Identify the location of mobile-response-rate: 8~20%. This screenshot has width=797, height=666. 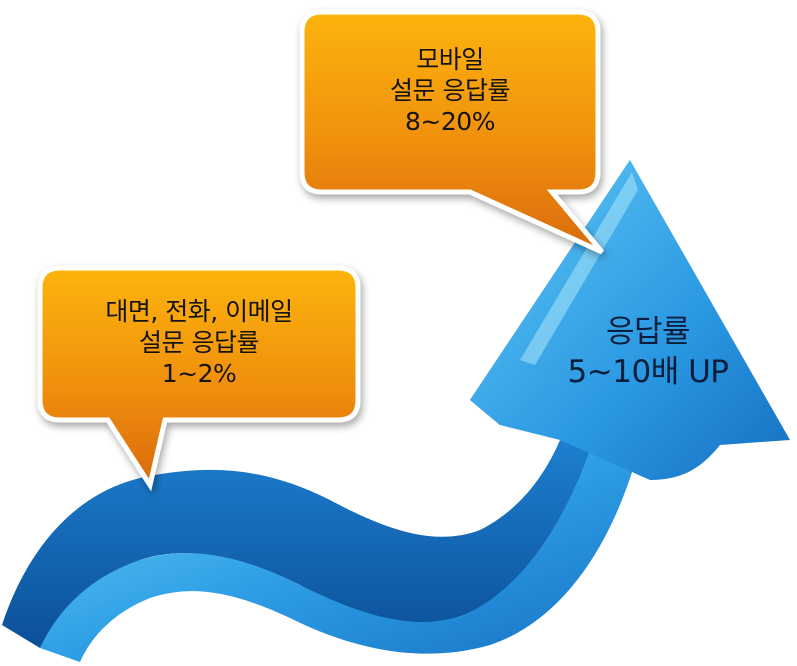
(450, 121).